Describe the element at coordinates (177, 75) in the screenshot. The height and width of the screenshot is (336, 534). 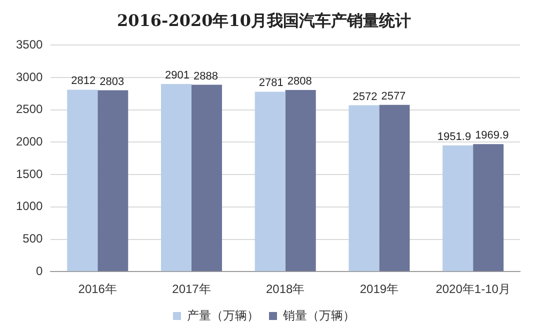
I see `data-label: 2901` at that location.